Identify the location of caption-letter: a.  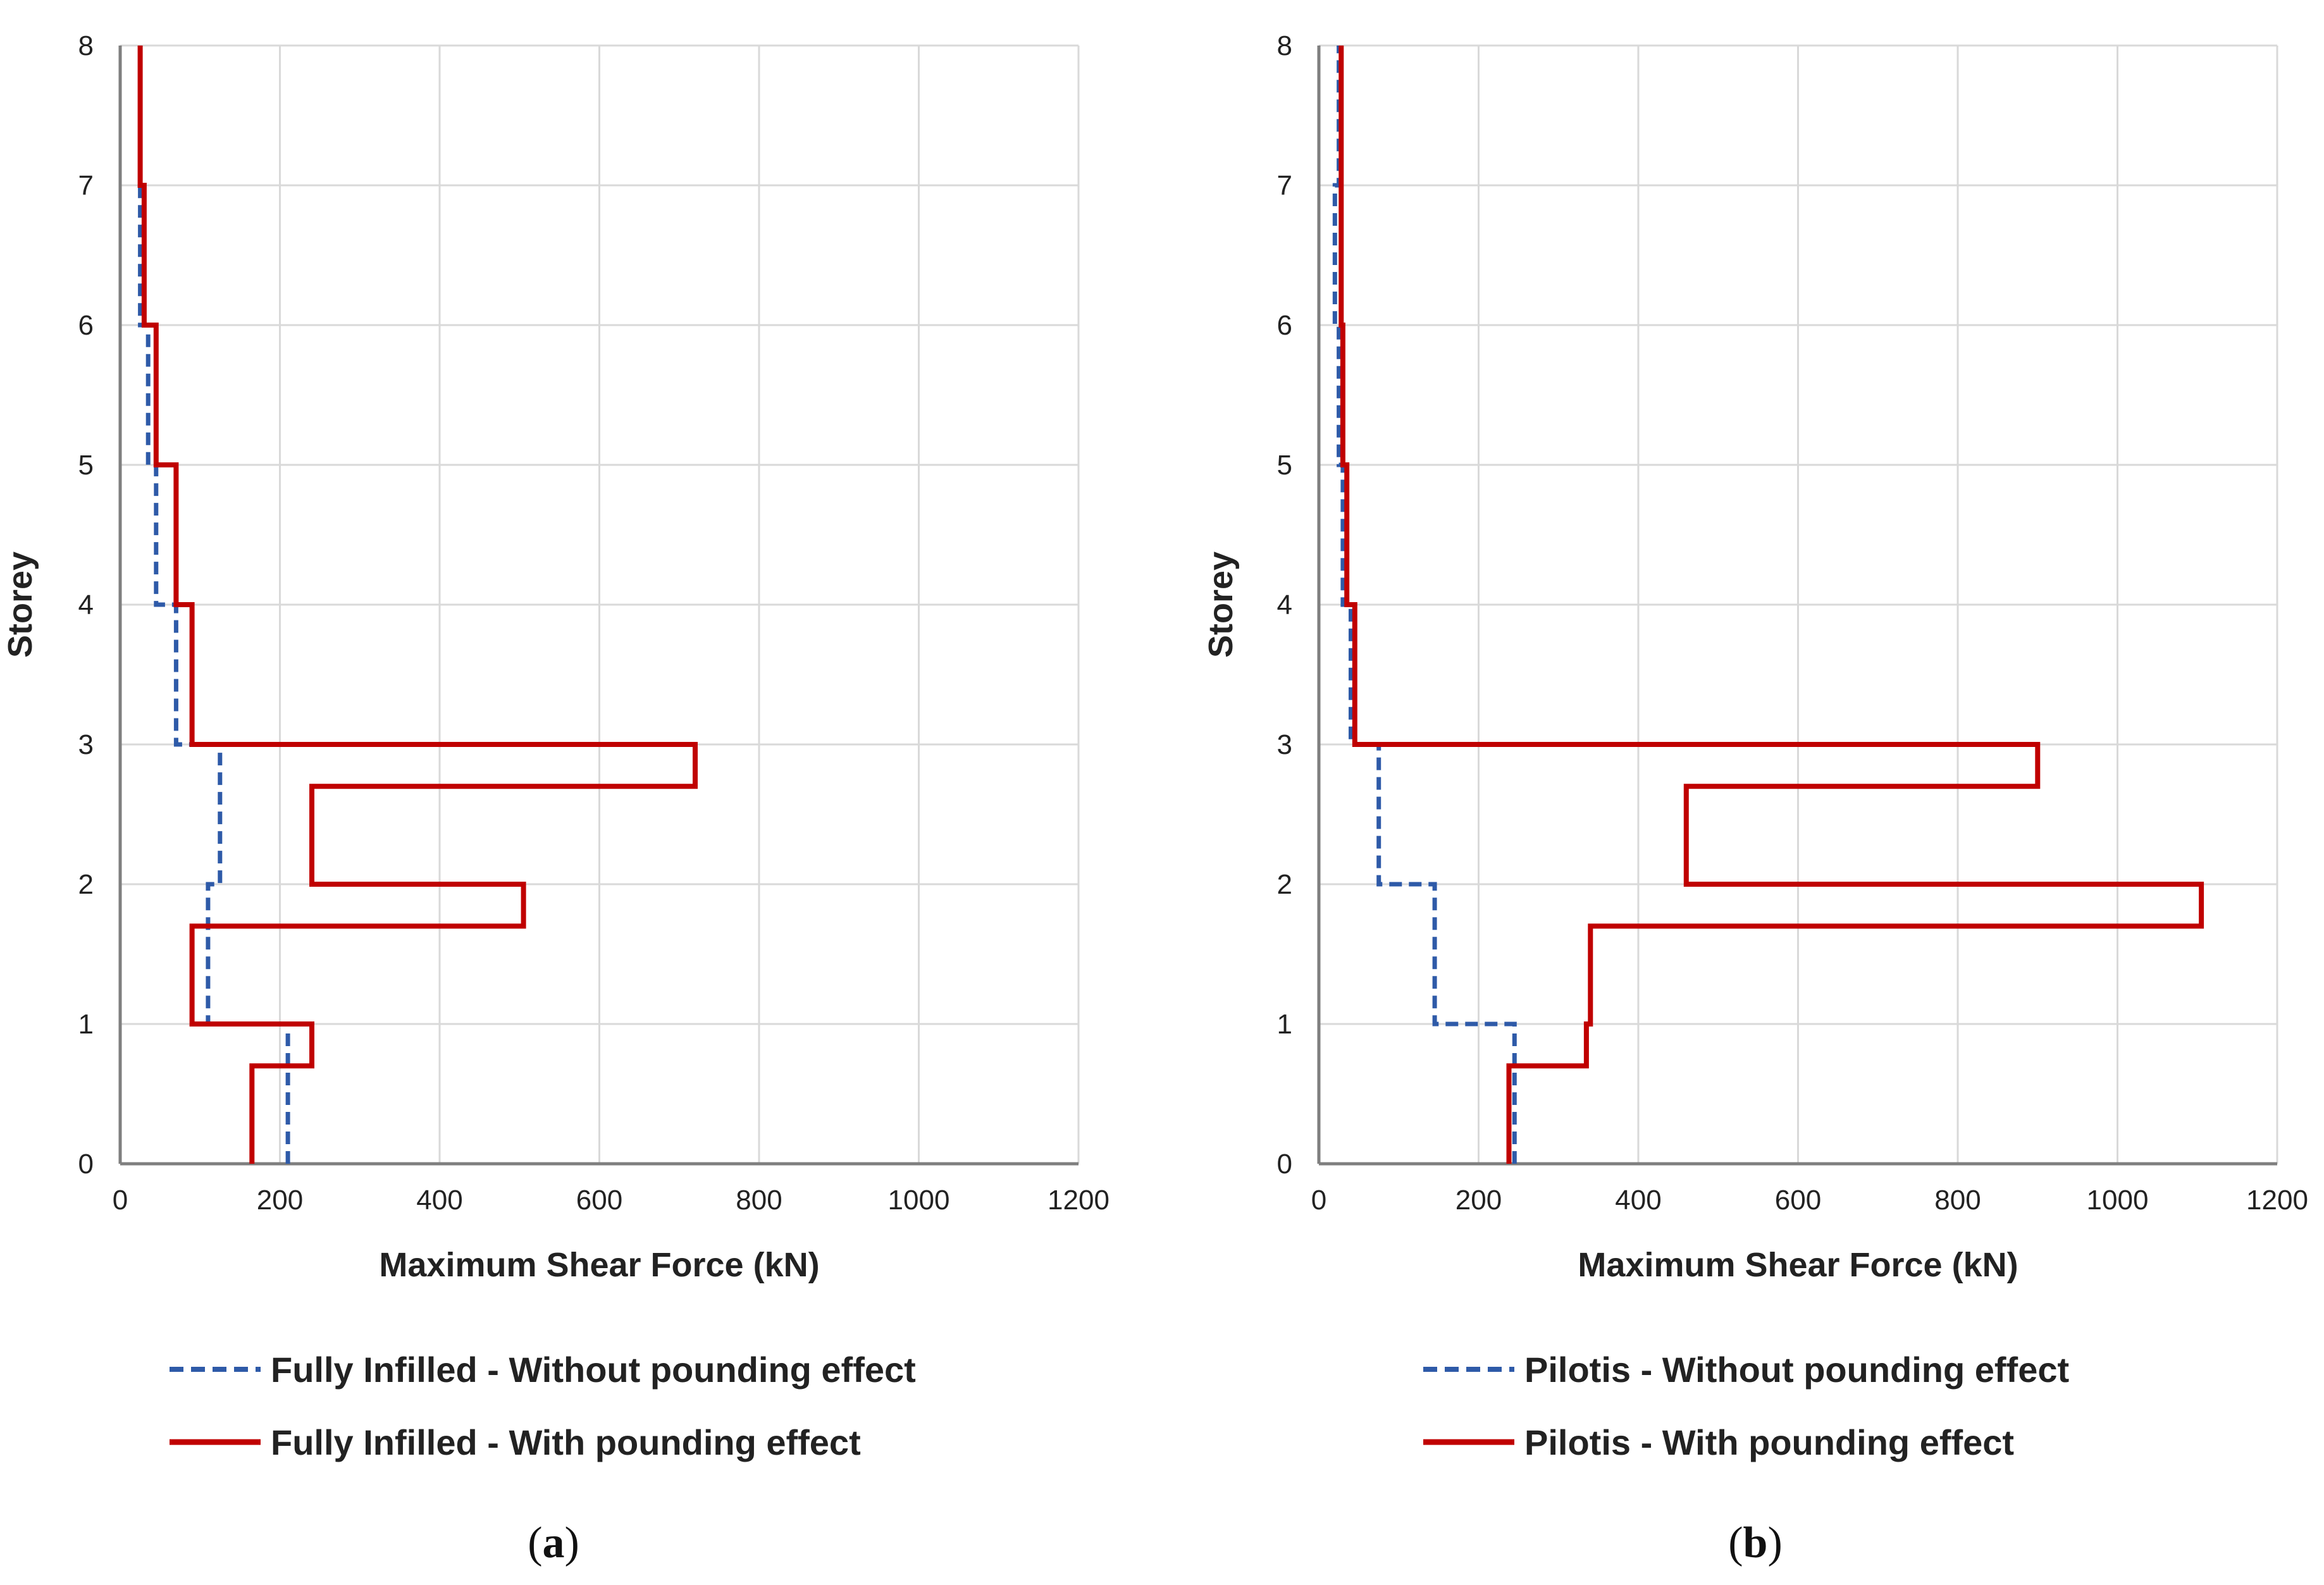
(554, 1543).